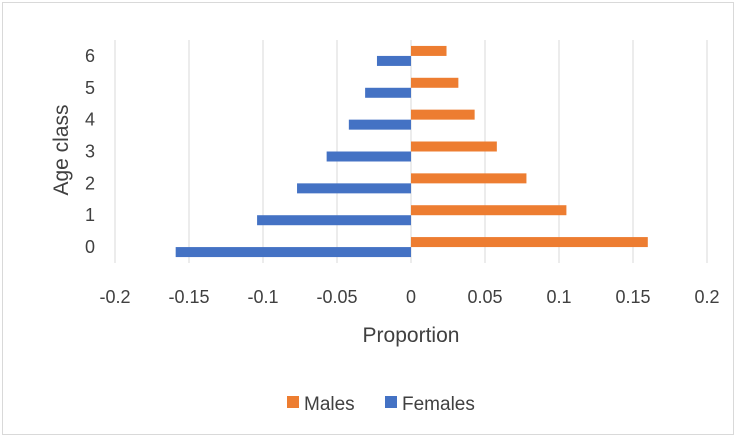  I want to click on x-tick-labels: -0.2 -0.15 -0.1 -0.05 0 0.05 0.1 0.15 0.2, so click(409, 297).